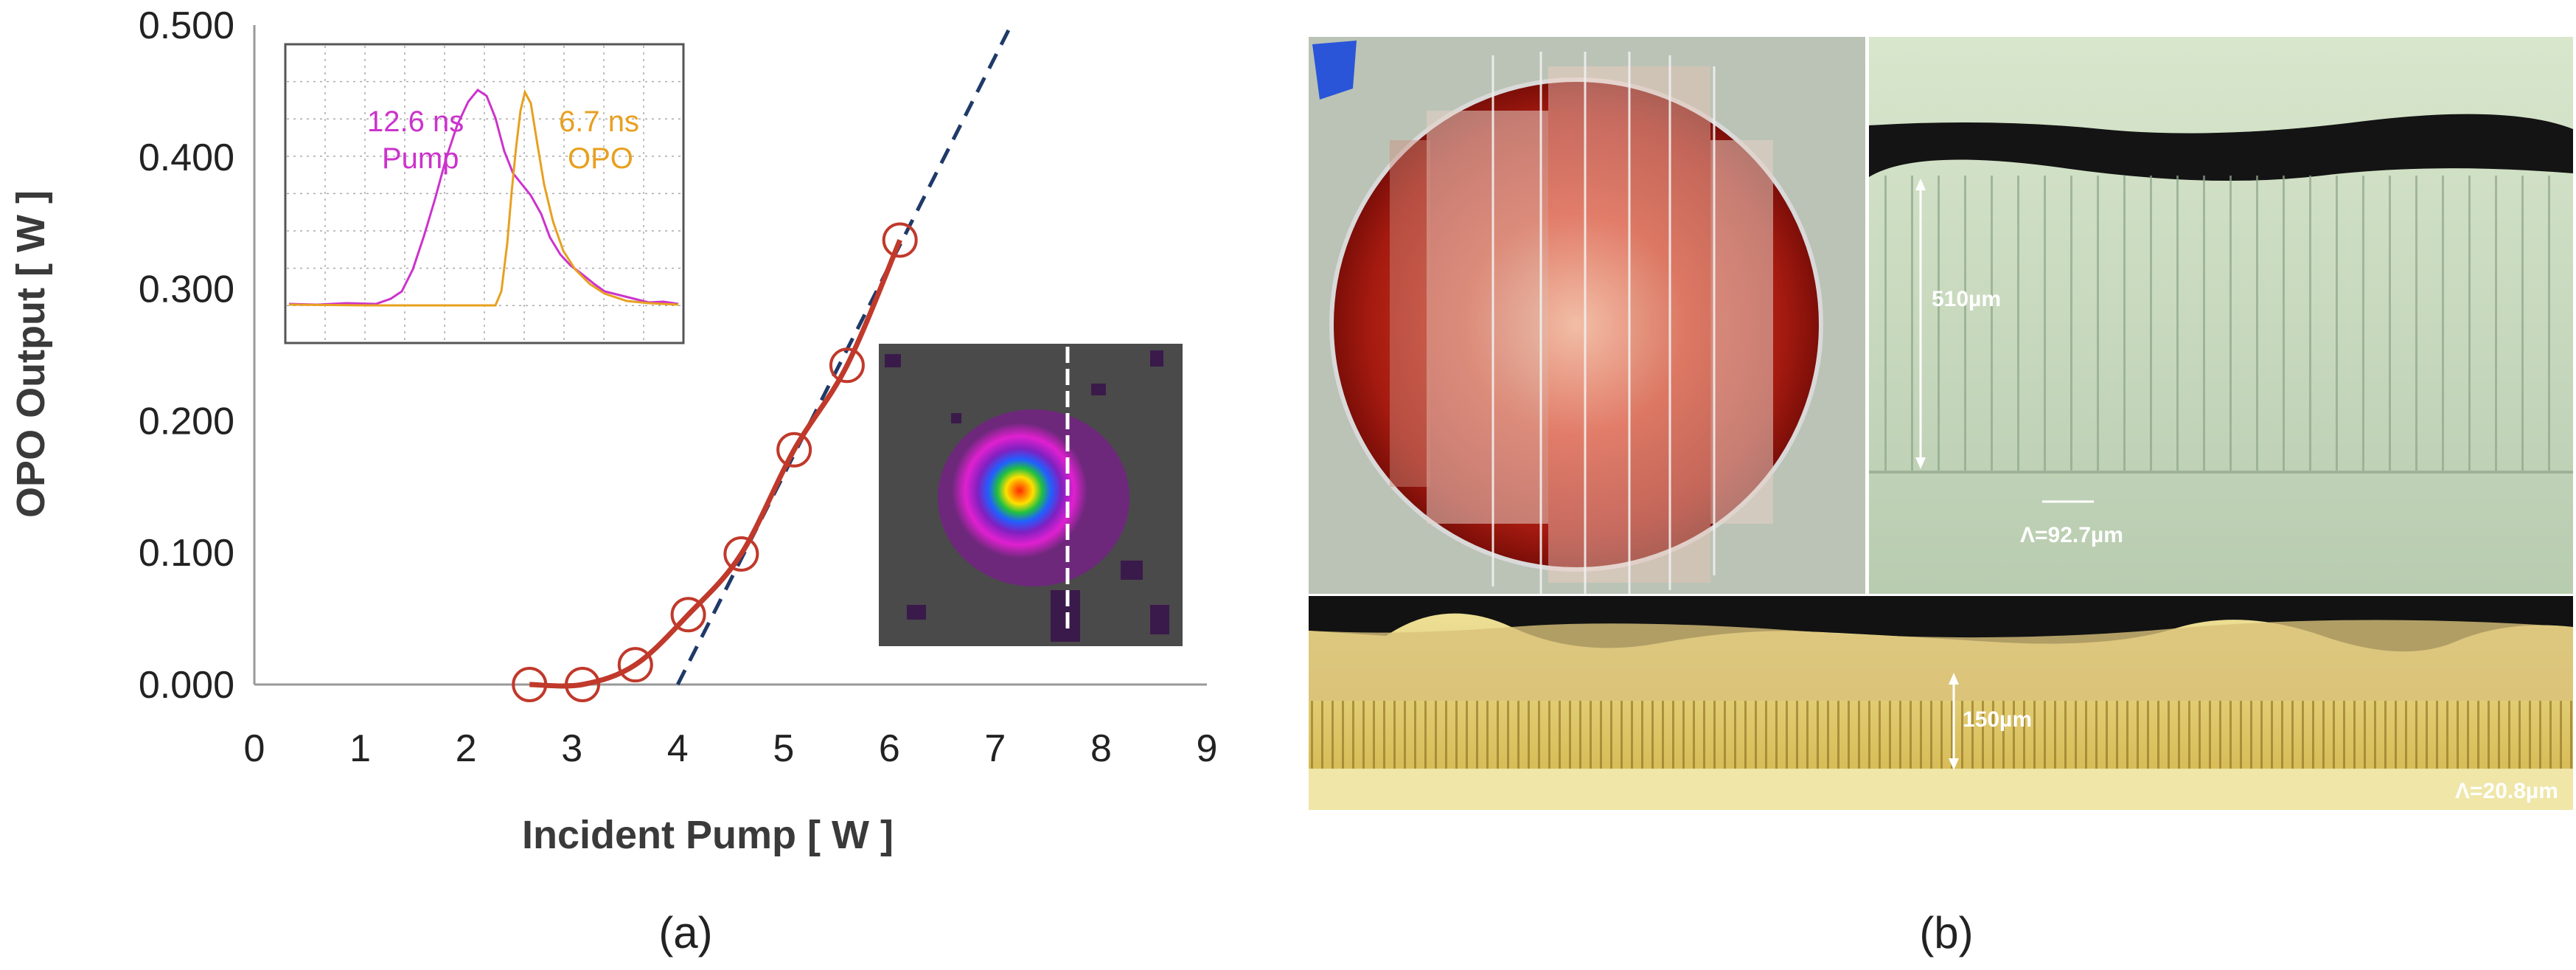 The image size is (2576, 970). I want to click on pulse-inset: 12.6 ns Pump 6.7 ns OPO, so click(485, 193).